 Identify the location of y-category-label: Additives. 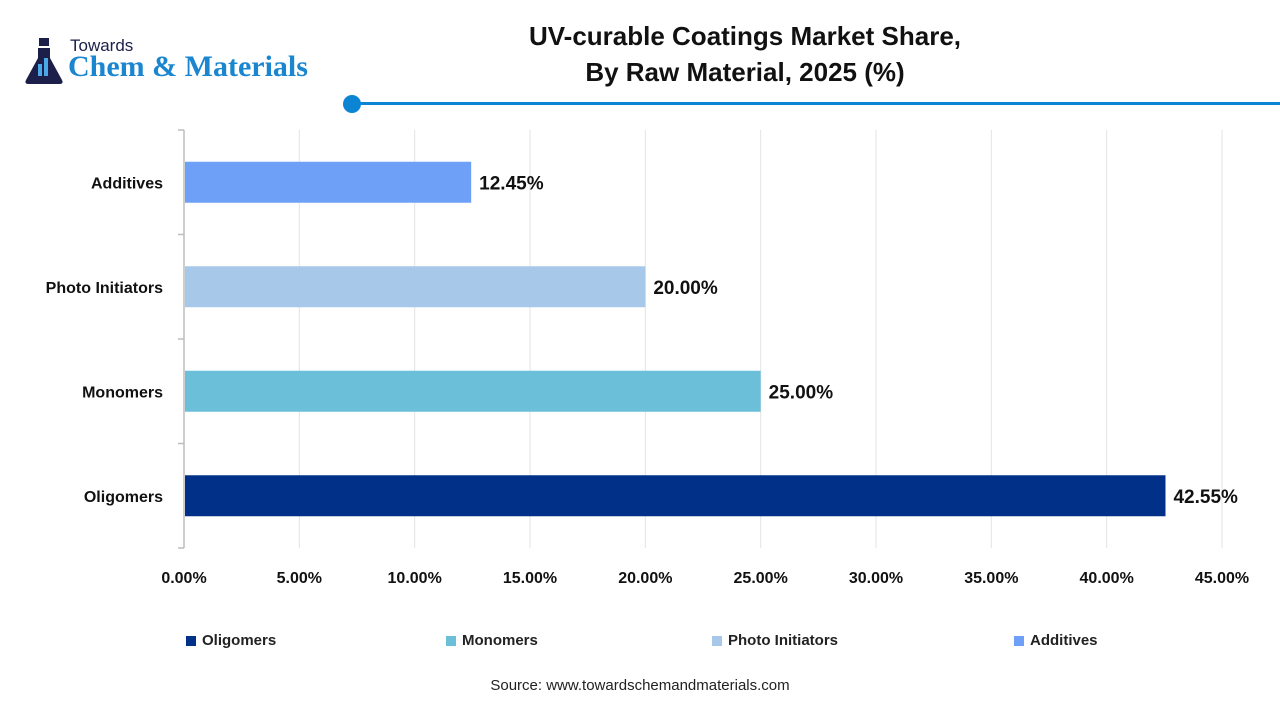
(127, 183).